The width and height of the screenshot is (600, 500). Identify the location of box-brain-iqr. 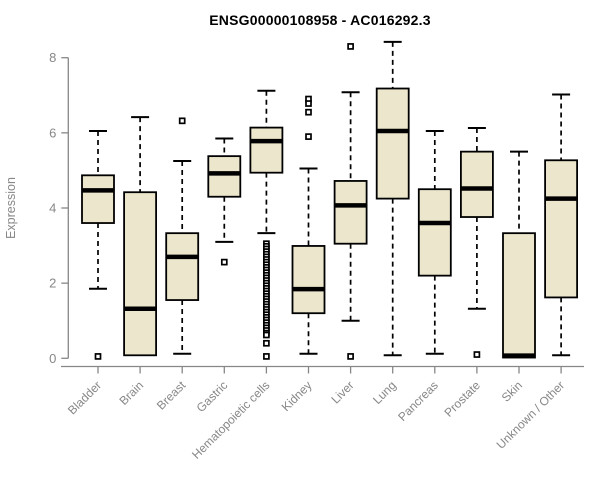
(140, 274).